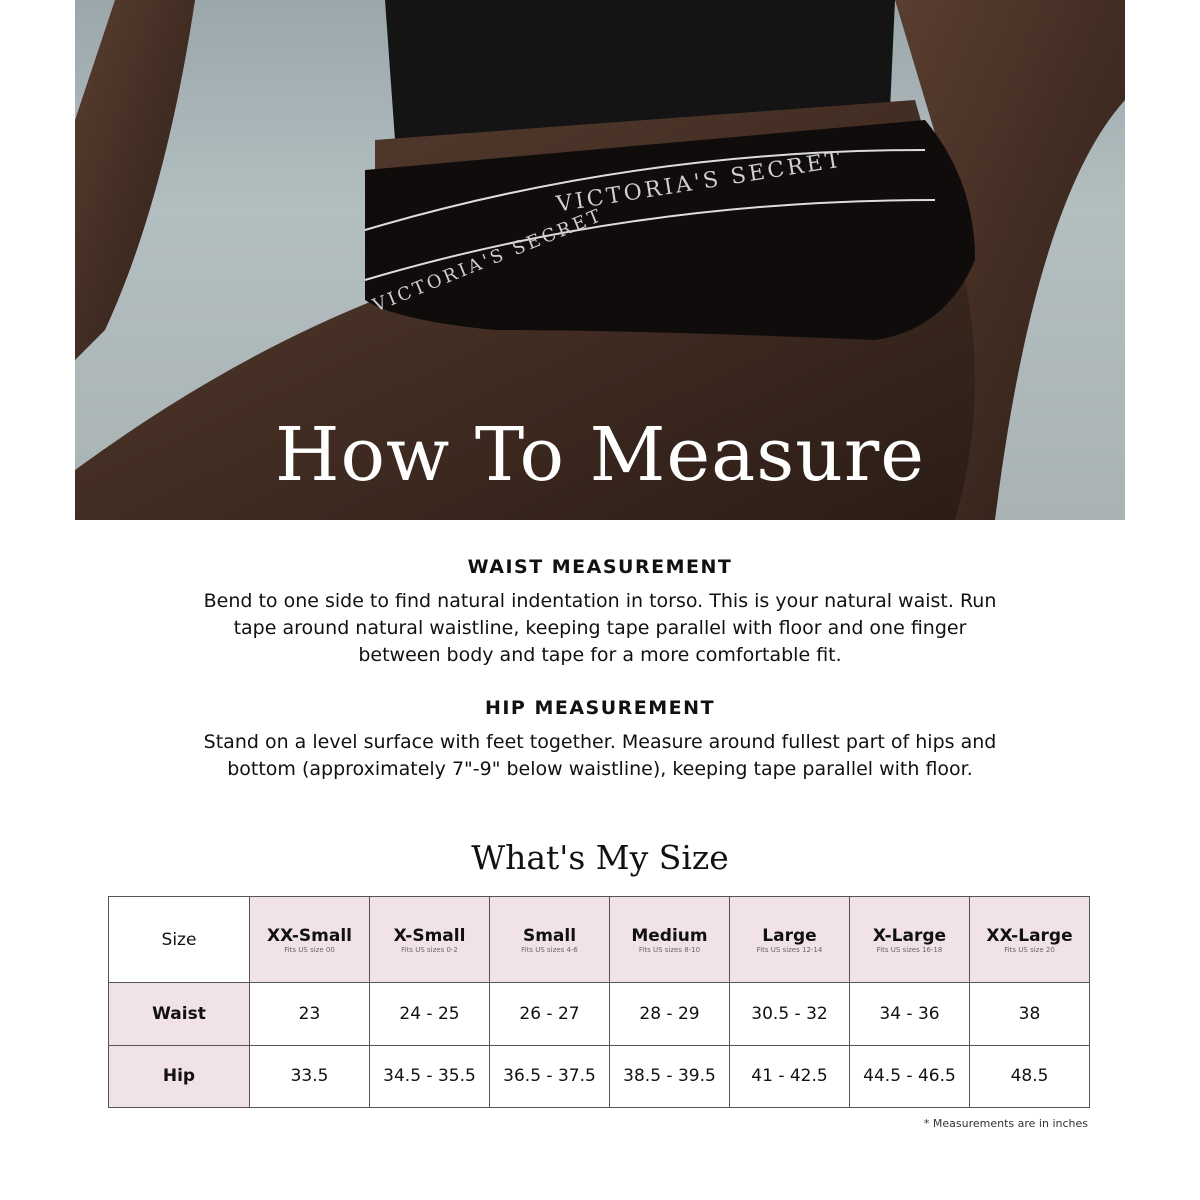  What do you see at coordinates (429, 1076) in the screenshot?
I see `hip-value: 34.5 - 35.5` at bounding box center [429, 1076].